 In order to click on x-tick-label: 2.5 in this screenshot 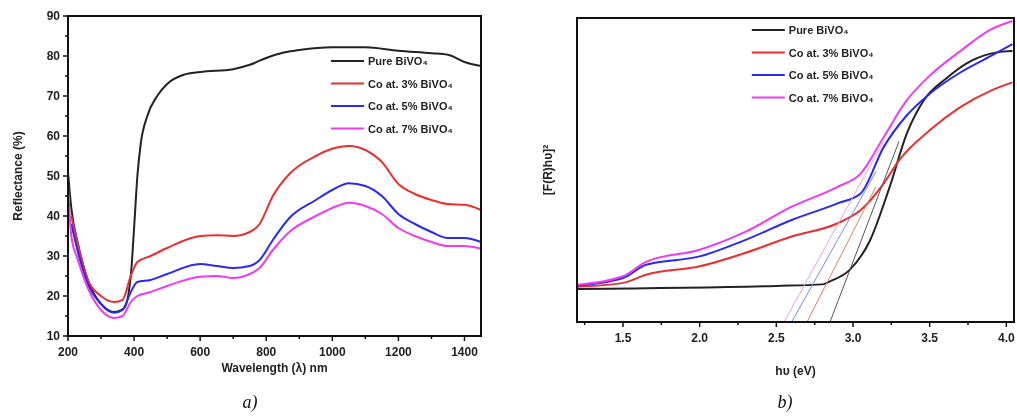, I will do `click(776, 338)`.